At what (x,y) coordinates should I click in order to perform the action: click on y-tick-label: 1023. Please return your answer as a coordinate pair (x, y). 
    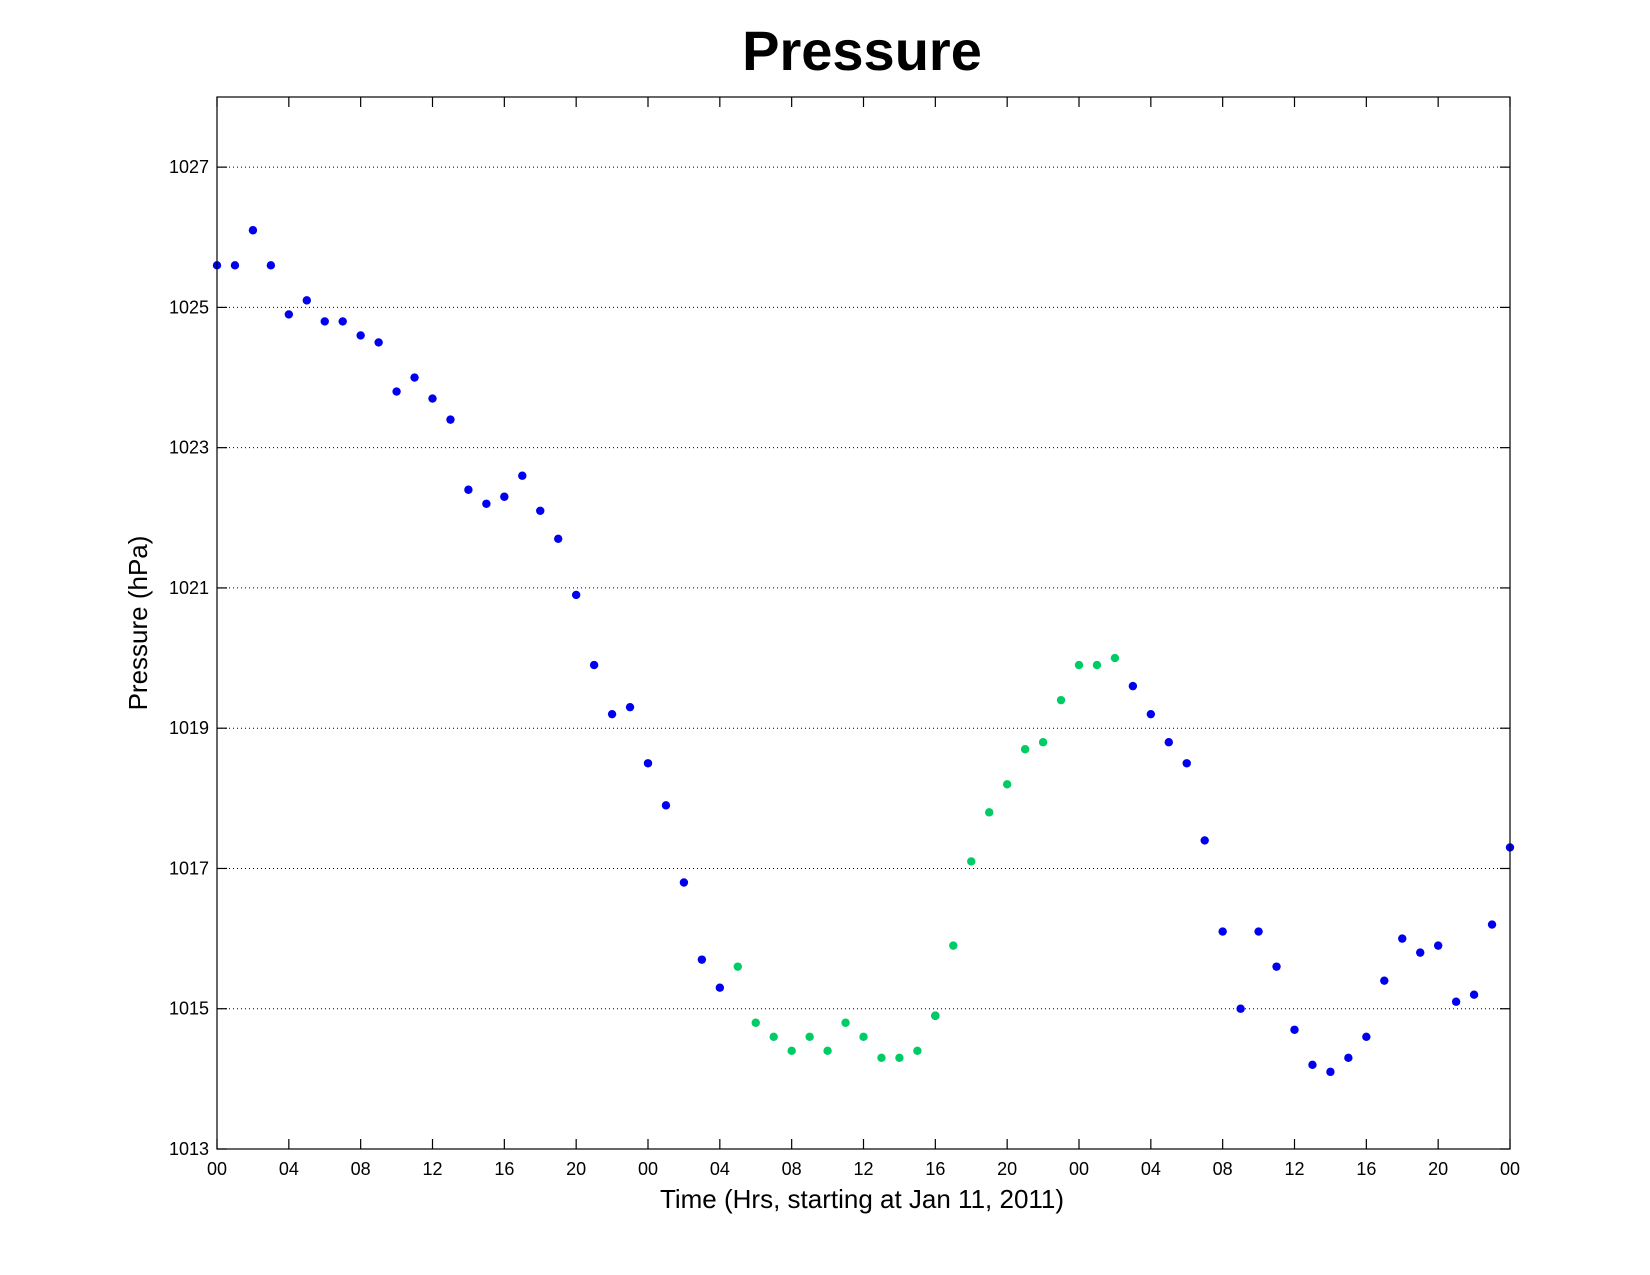
    Looking at the image, I should click on (189, 448).